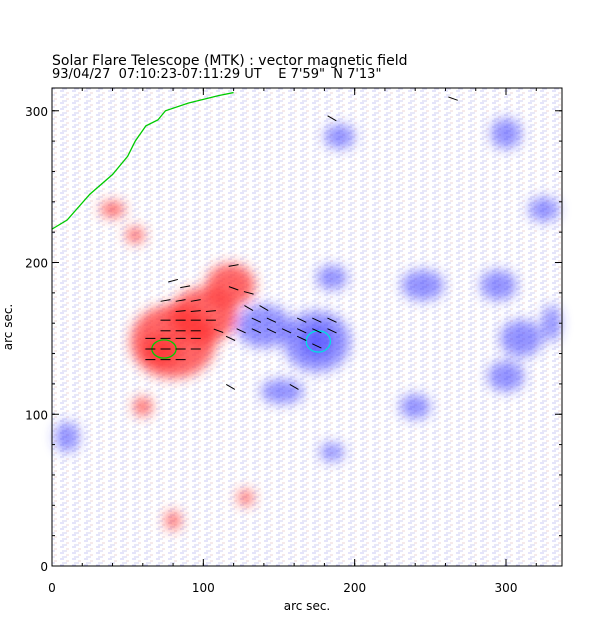  I want to click on sunspot-contour, so click(318, 341).